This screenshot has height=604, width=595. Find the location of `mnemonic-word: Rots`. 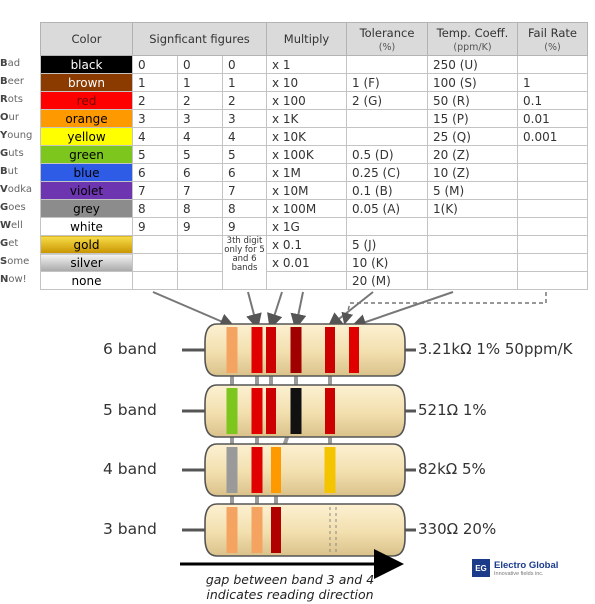

mnemonic-word: Rots is located at coordinates (11, 99).